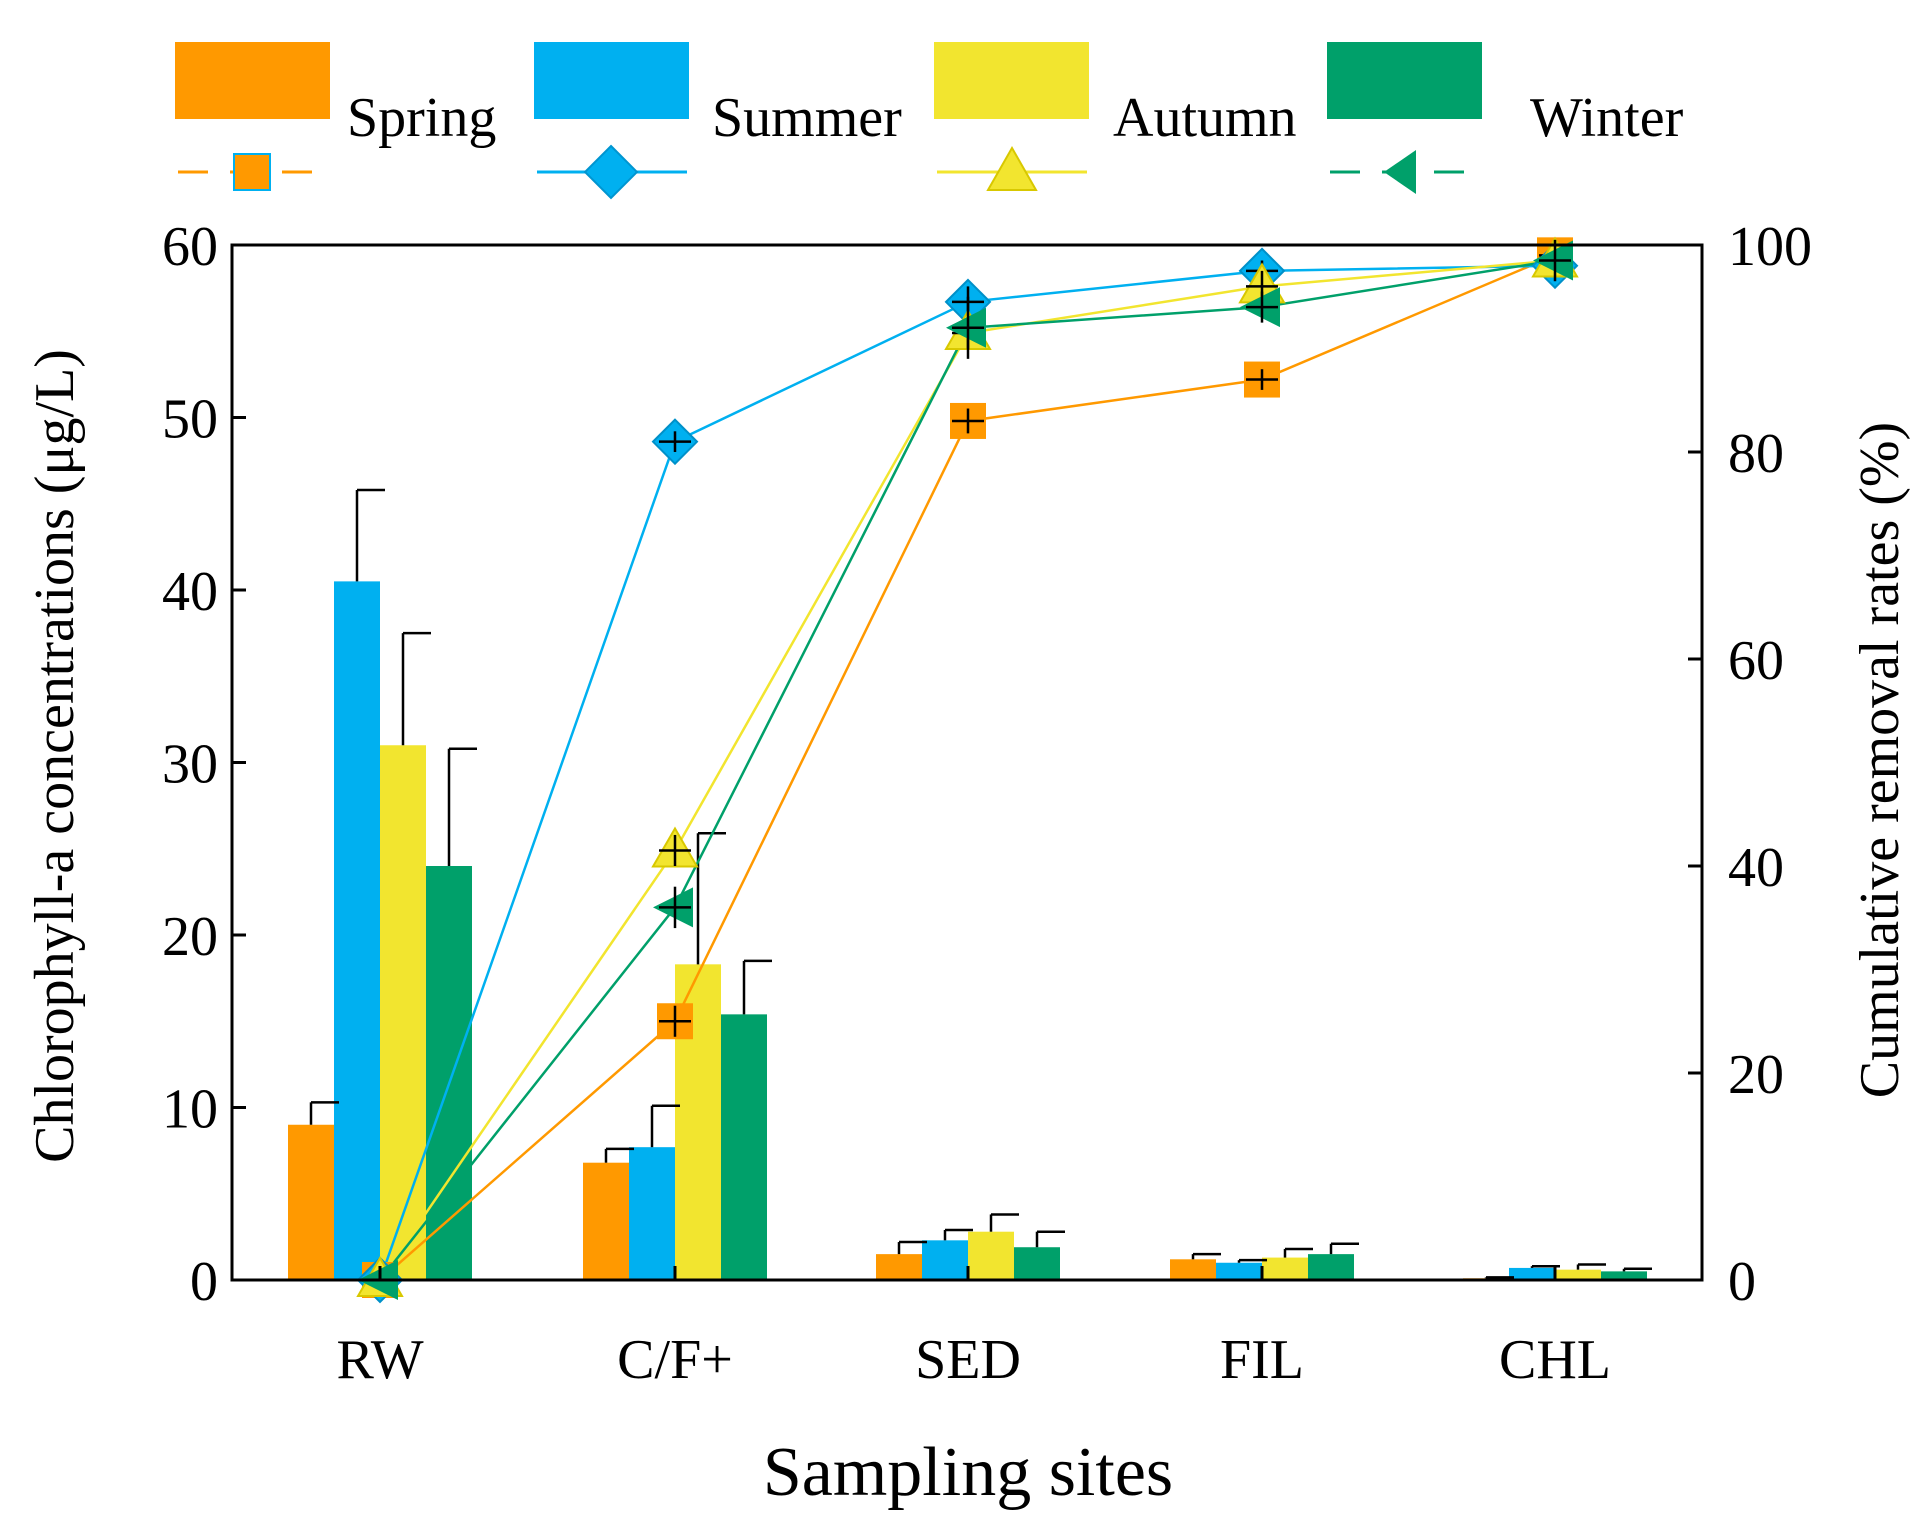  Describe the element at coordinates (1193, 1269) in the screenshot. I see `bar-spring-fil` at that location.